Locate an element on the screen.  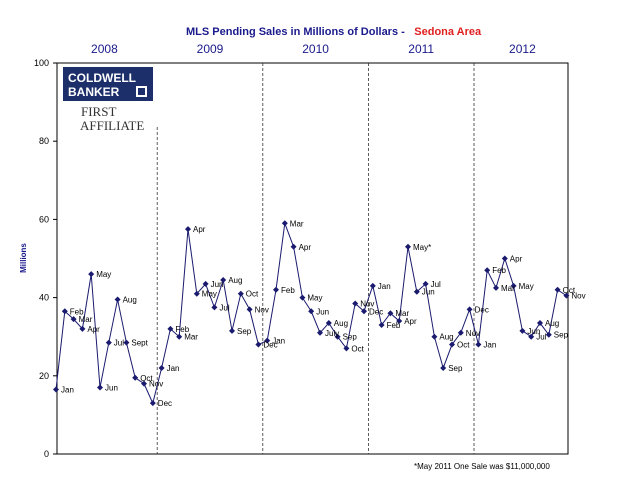
point-label: Sept is located at coordinates (139, 343).